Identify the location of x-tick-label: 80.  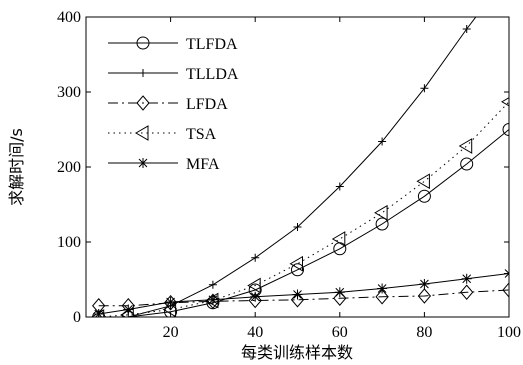
(424, 332).